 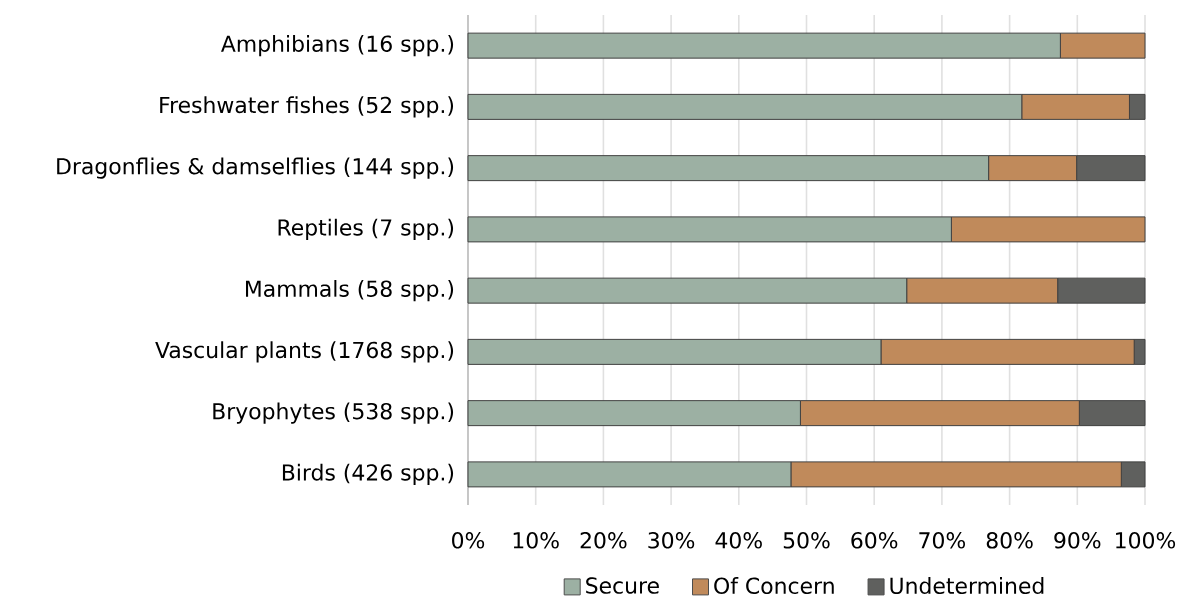 What do you see at coordinates (368, 474) in the screenshot?
I see `y-tick-label: Birds (426 spp.)` at bounding box center [368, 474].